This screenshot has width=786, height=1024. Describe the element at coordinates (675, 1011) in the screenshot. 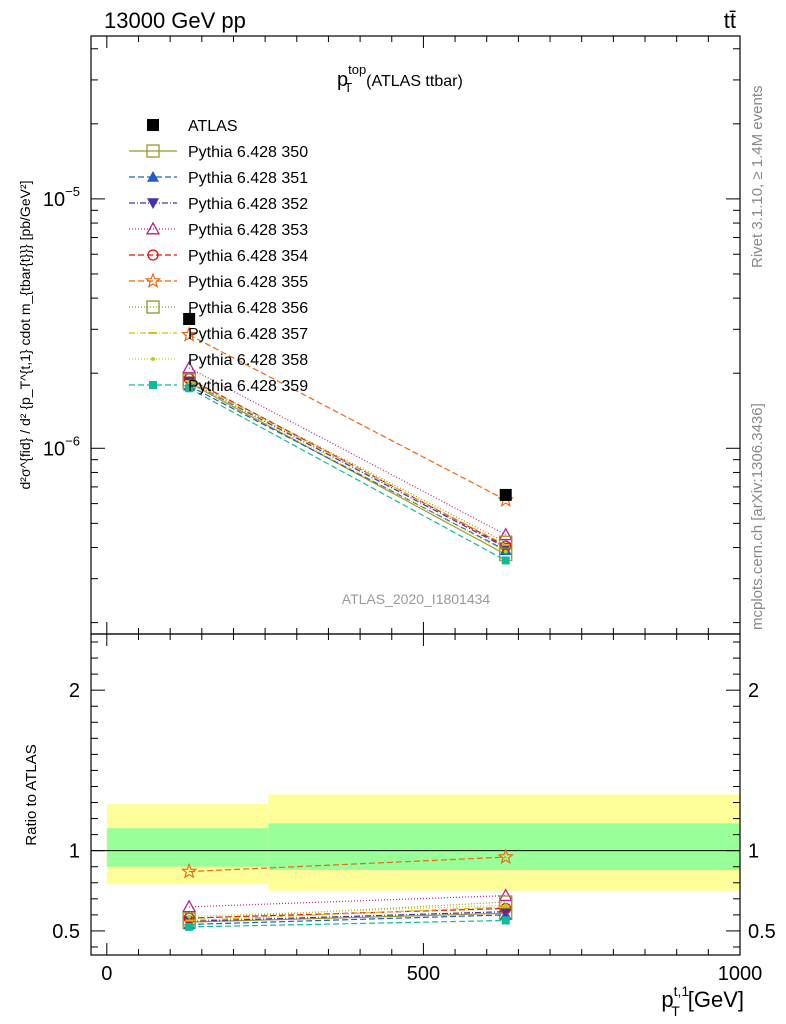

I see `x-label-sub: T` at that location.